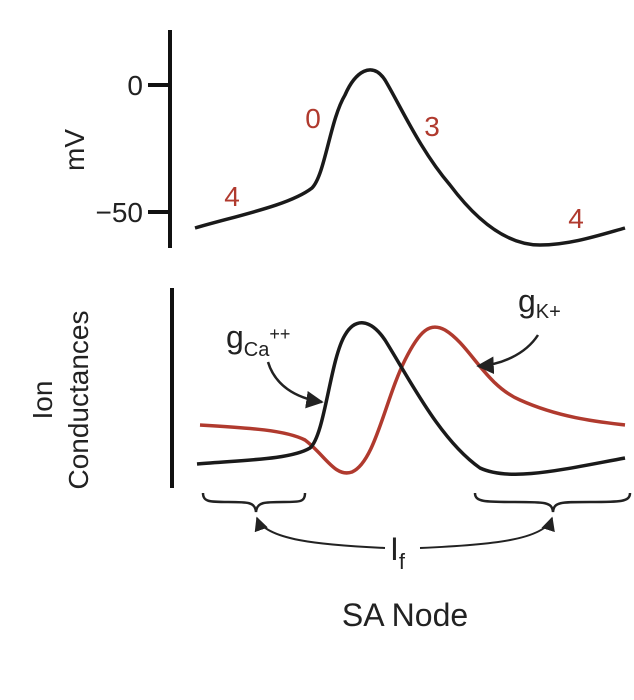 The width and height of the screenshot is (634, 700). What do you see at coordinates (432, 126) in the screenshot?
I see `phase-label: 3` at bounding box center [432, 126].